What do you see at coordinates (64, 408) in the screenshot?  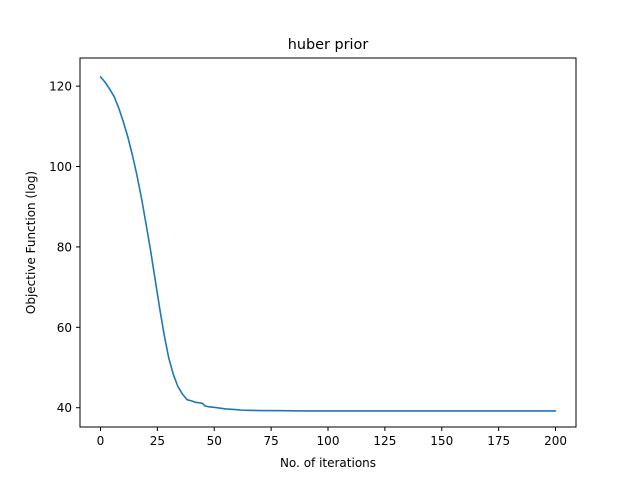 I see `y-tick-label: 40` at bounding box center [64, 408].